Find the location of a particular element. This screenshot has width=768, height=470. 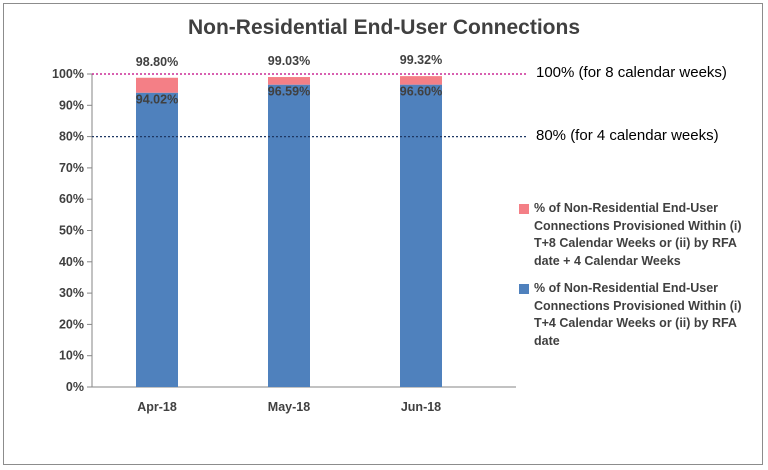

y-tick-label: 50% is located at coordinates (71, 231).